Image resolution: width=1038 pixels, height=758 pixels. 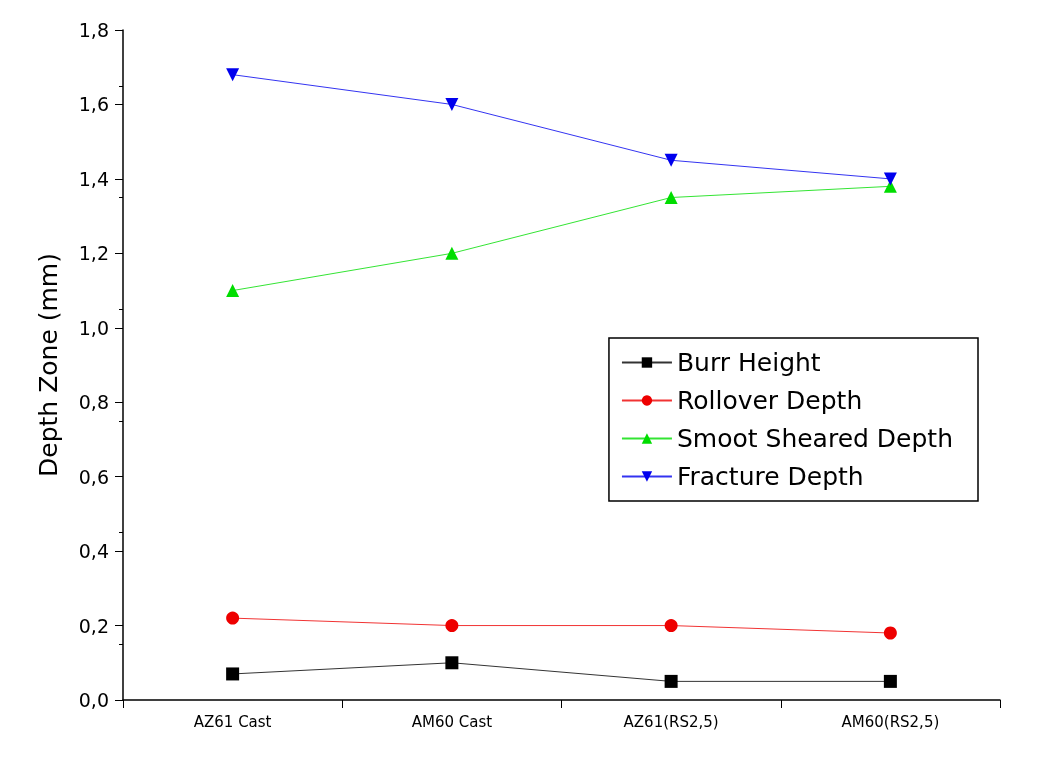 I want to click on y-tick-label: 1,6, so click(x=93, y=104).